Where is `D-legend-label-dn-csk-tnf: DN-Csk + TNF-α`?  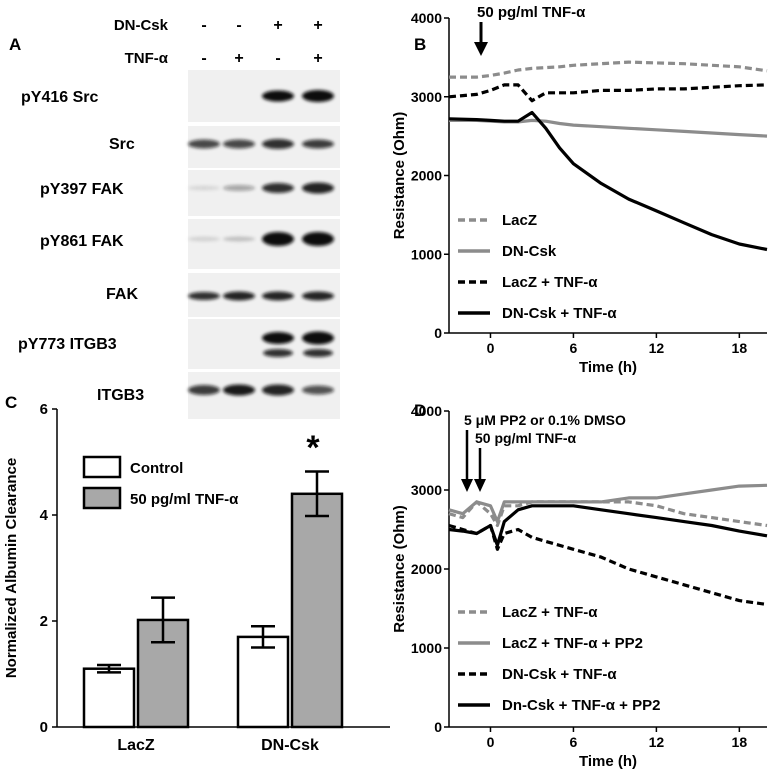
D-legend-label-dn-csk-tnf: DN-Csk + TNF-α is located at coordinates (559, 674).